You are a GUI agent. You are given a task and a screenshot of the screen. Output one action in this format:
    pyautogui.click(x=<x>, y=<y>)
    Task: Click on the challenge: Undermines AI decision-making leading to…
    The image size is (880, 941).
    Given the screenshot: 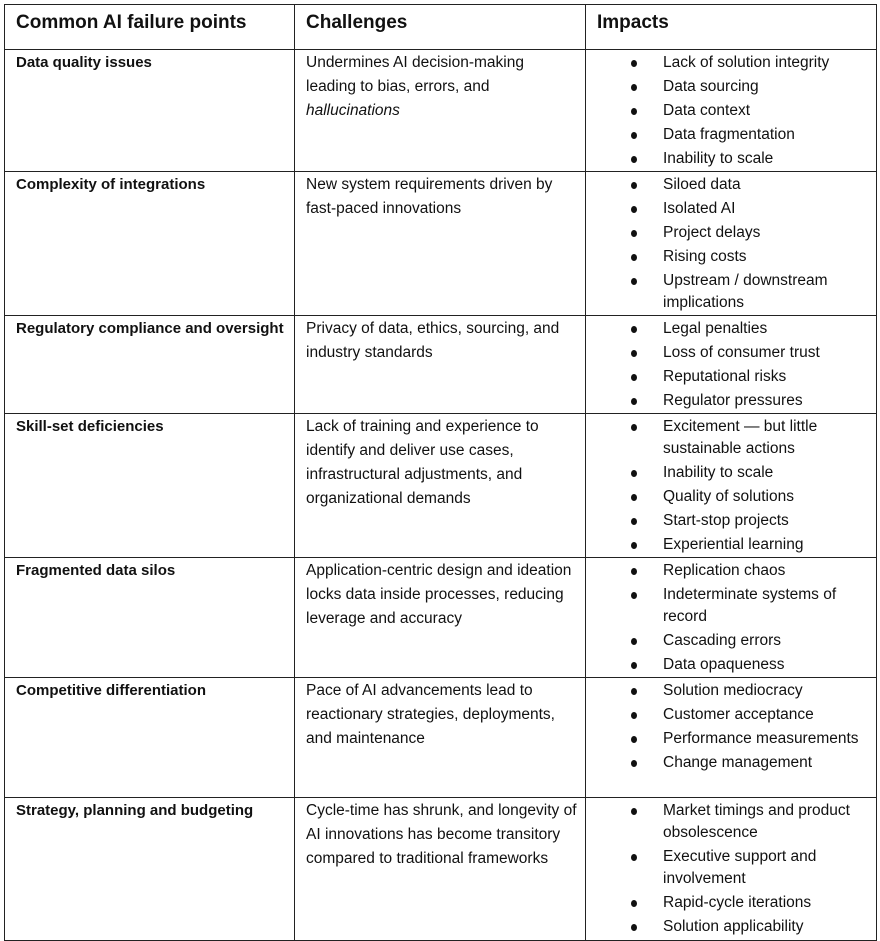 What is the action you would take?
    pyautogui.click(x=440, y=110)
    